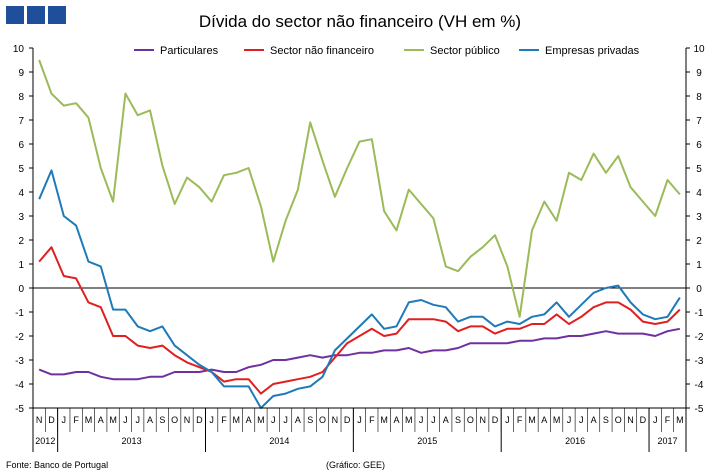 The image size is (721, 475). I want to click on y-tick-label-right: 8, so click(699, 97).